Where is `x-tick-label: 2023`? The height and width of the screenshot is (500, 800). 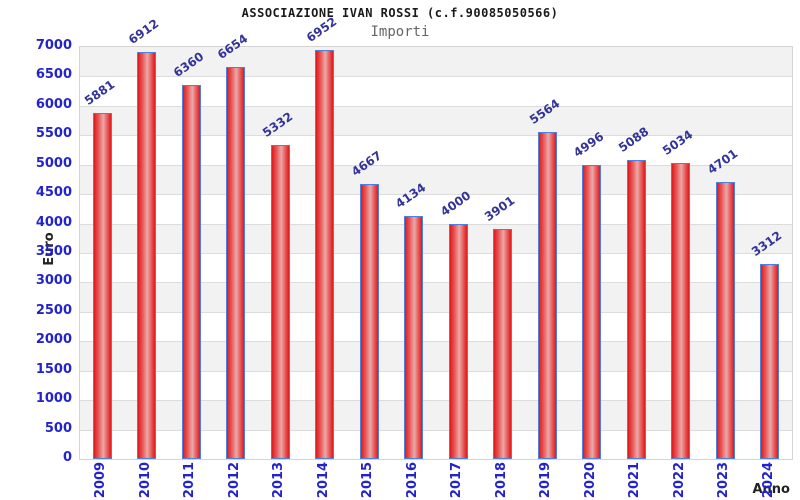
x-tick-label: 2023 is located at coordinates (724, 480).